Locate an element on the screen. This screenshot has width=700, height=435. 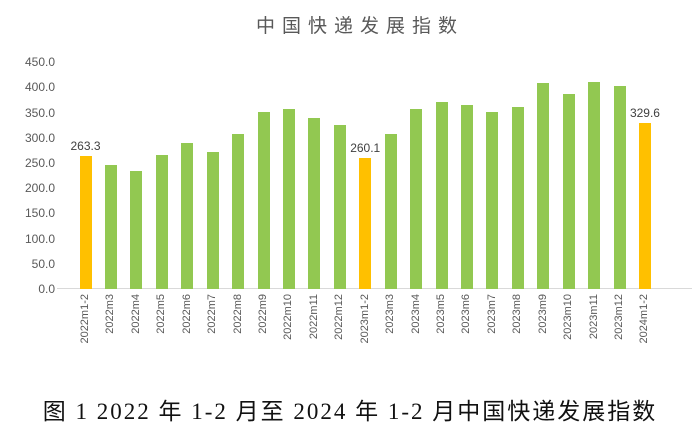
bar-2023m4 is located at coordinates (416, 198).